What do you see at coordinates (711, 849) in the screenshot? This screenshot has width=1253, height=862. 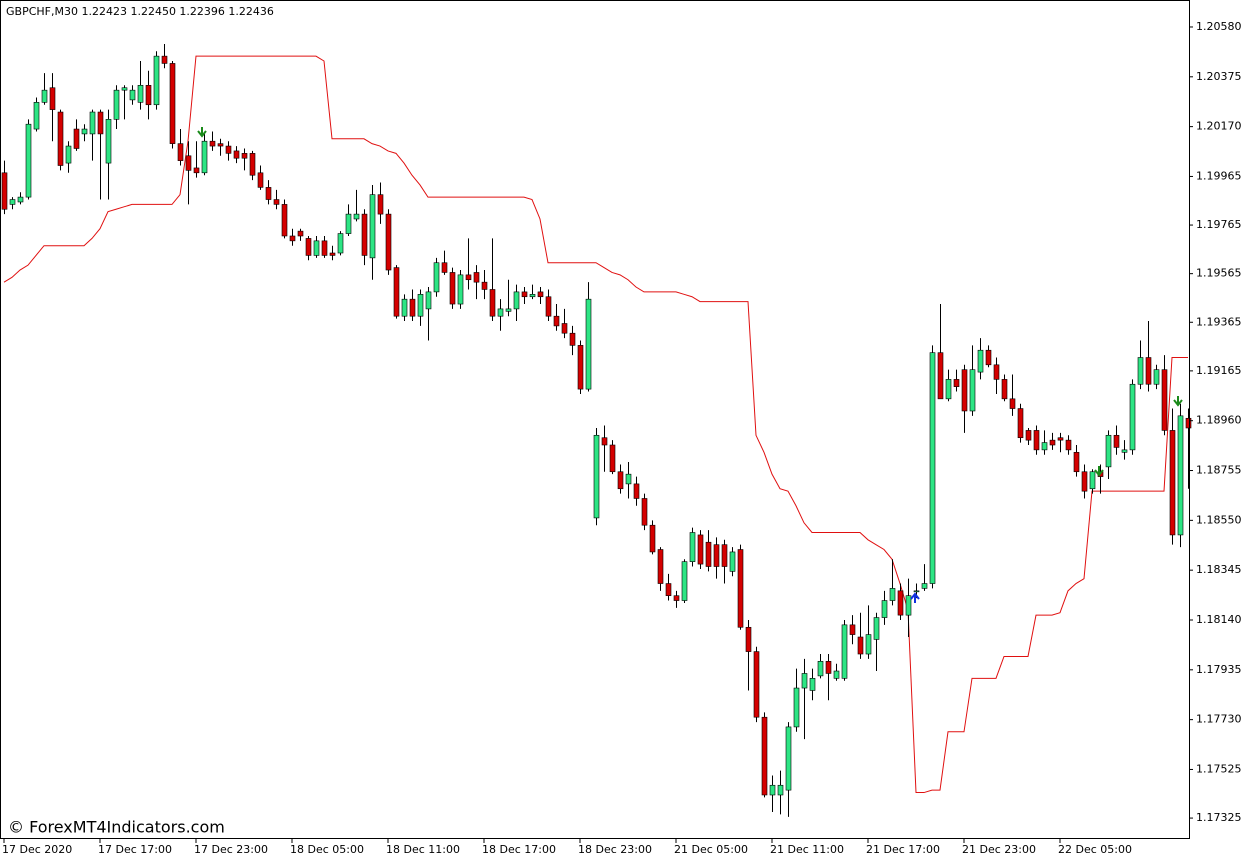 I see `x-tick-label: 21 Dec 05:00` at bounding box center [711, 849].